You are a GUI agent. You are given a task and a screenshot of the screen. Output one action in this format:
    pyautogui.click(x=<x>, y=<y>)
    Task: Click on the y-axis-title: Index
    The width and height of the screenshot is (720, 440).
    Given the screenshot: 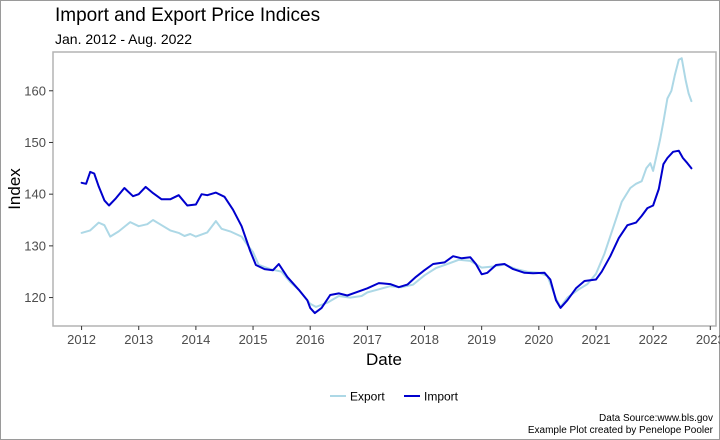 What is the action you would take?
    pyautogui.click(x=14, y=189)
    